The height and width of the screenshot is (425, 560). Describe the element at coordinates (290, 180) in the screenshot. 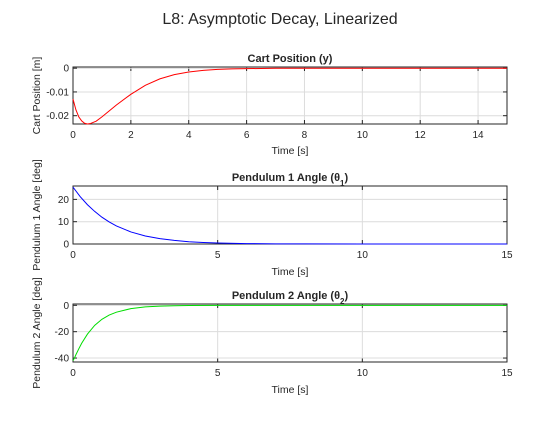

I see `subplot-title: Pendulum 1 Angle (θ1)` at that location.